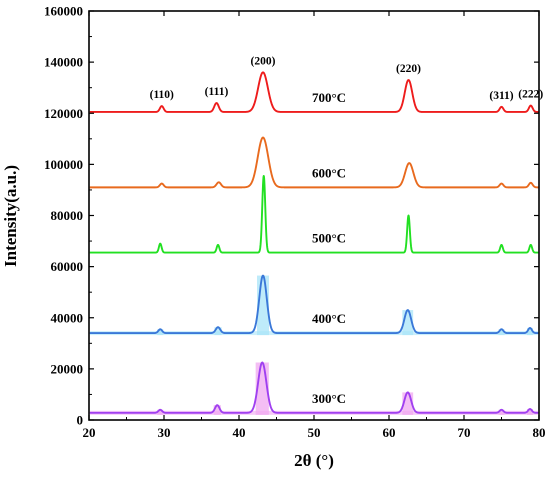  Describe the element at coordinates (63, 164) in the screenshot. I see `y-tick-label: 100000` at that location.